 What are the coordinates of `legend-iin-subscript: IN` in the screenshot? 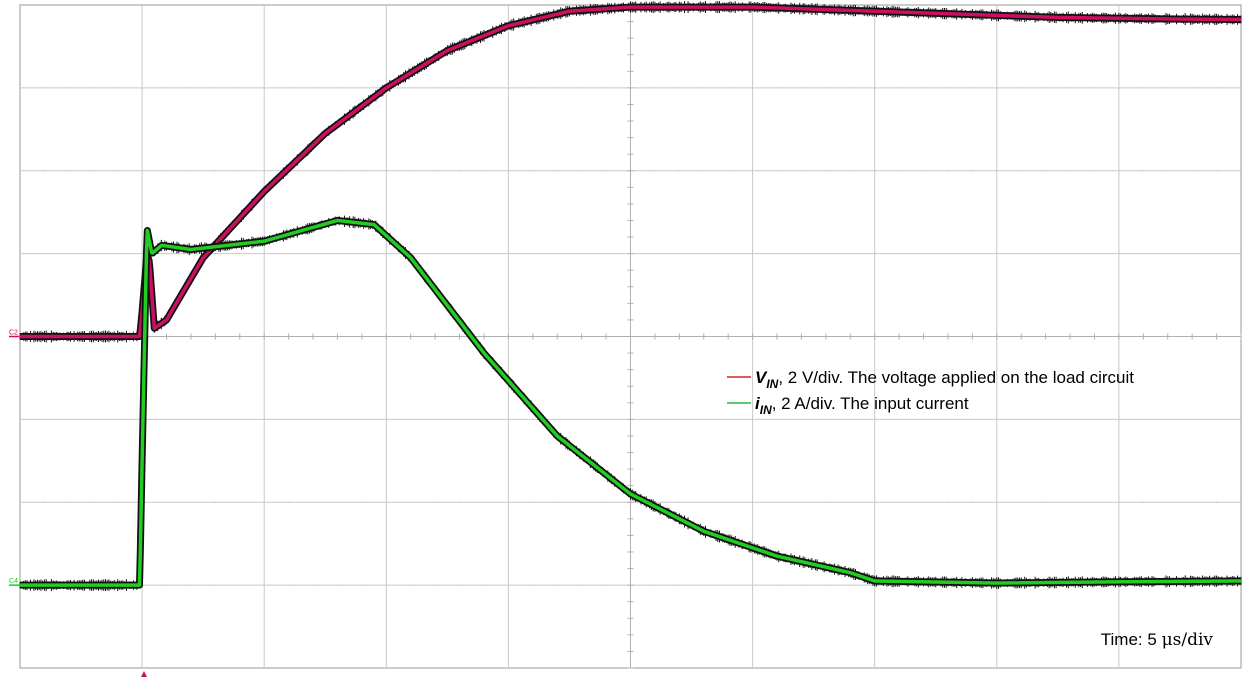 It's located at (766, 410).